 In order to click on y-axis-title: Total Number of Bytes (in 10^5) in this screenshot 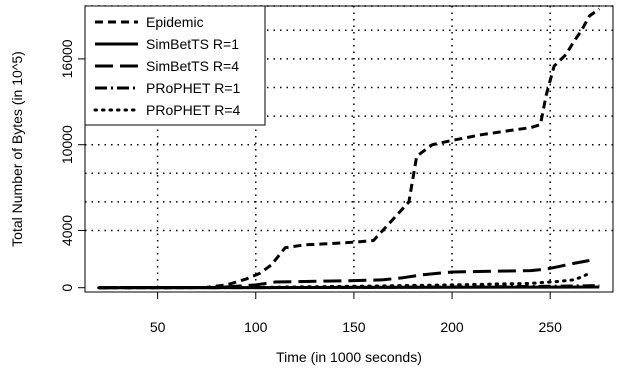, I will do `click(17, 149)`.